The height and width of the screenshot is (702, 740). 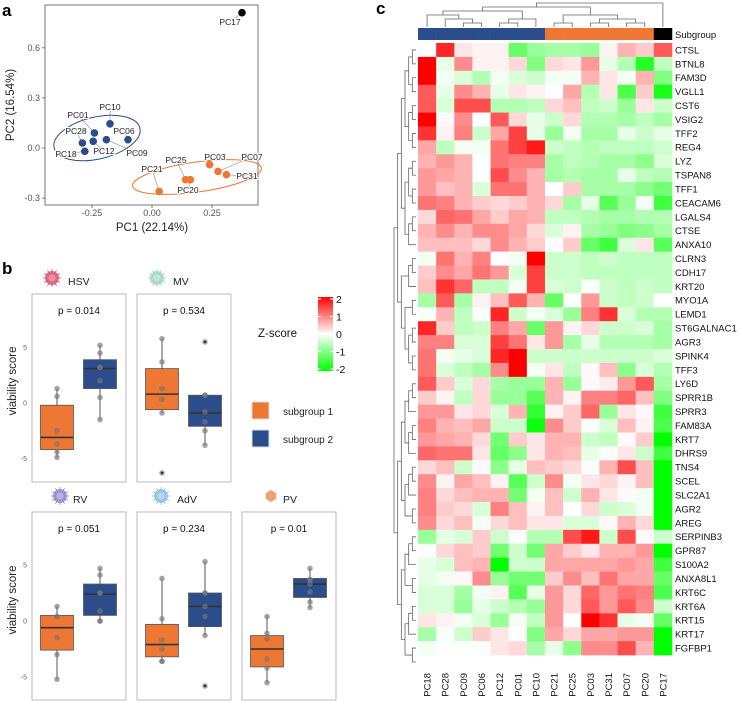 What do you see at coordinates (339, 335) in the screenshot?
I see `colorbar-tick-label: 0` at bounding box center [339, 335].